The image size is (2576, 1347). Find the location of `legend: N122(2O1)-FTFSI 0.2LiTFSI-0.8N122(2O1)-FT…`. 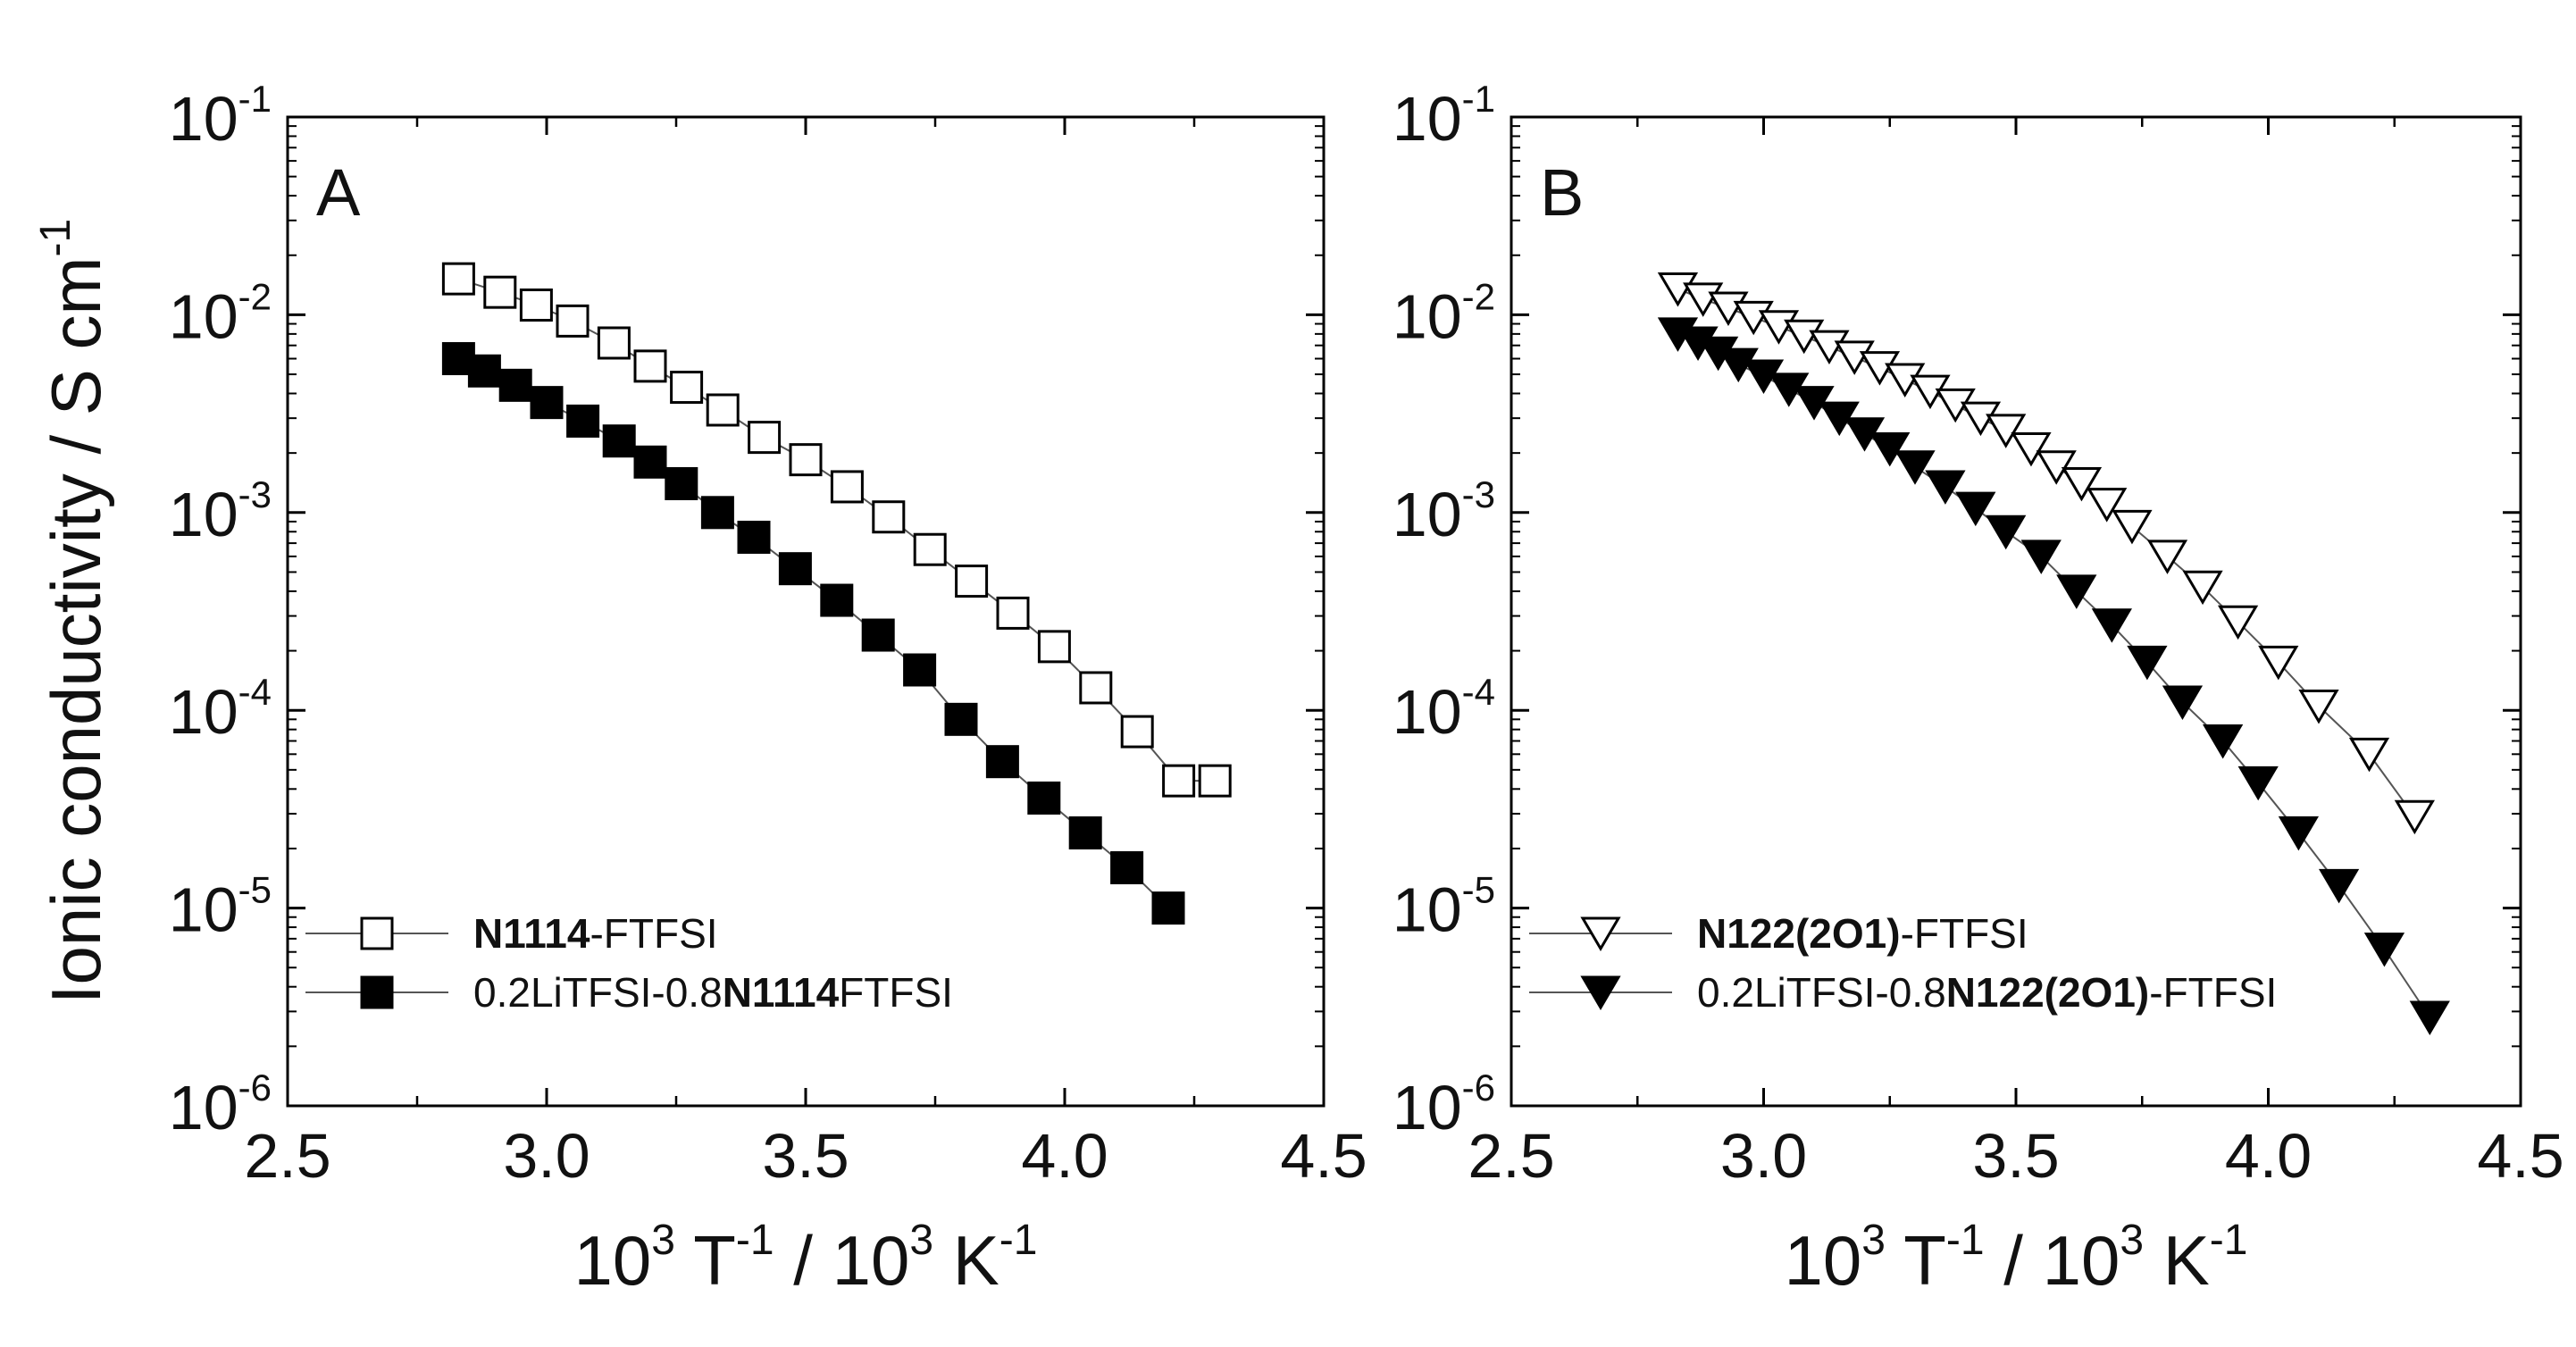

legend: N122(2O1)-FTFSI 0.2LiTFSI-0.8N122(2O1)-FT… is located at coordinates (1903, 963).